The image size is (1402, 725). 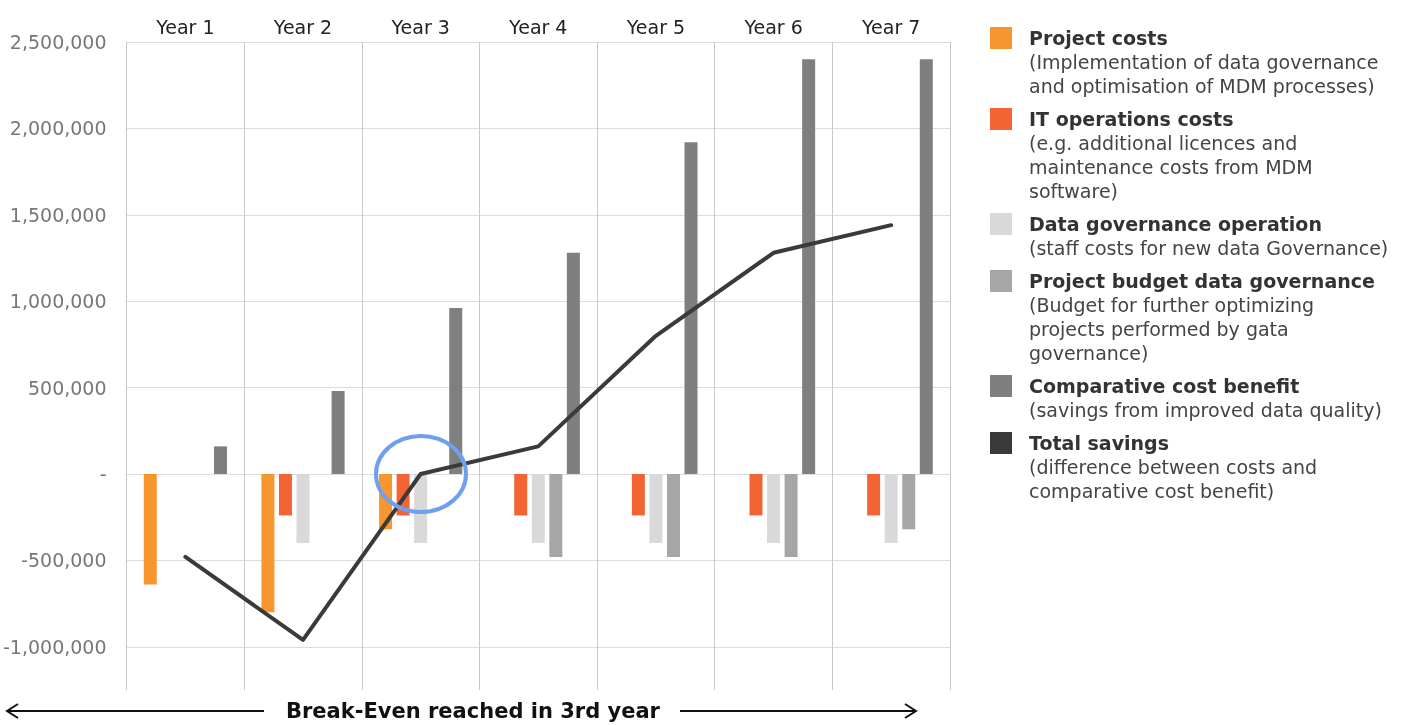 What do you see at coordinates (1174, 479) in the screenshot?
I see `text: (difference between costs and comparative cost benefit)` at bounding box center [1174, 479].